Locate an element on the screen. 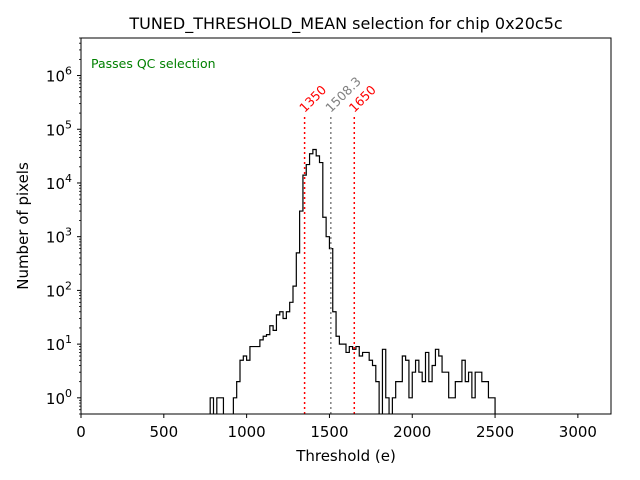  y-tick-label: 10⁶ is located at coordinates (59, 75).